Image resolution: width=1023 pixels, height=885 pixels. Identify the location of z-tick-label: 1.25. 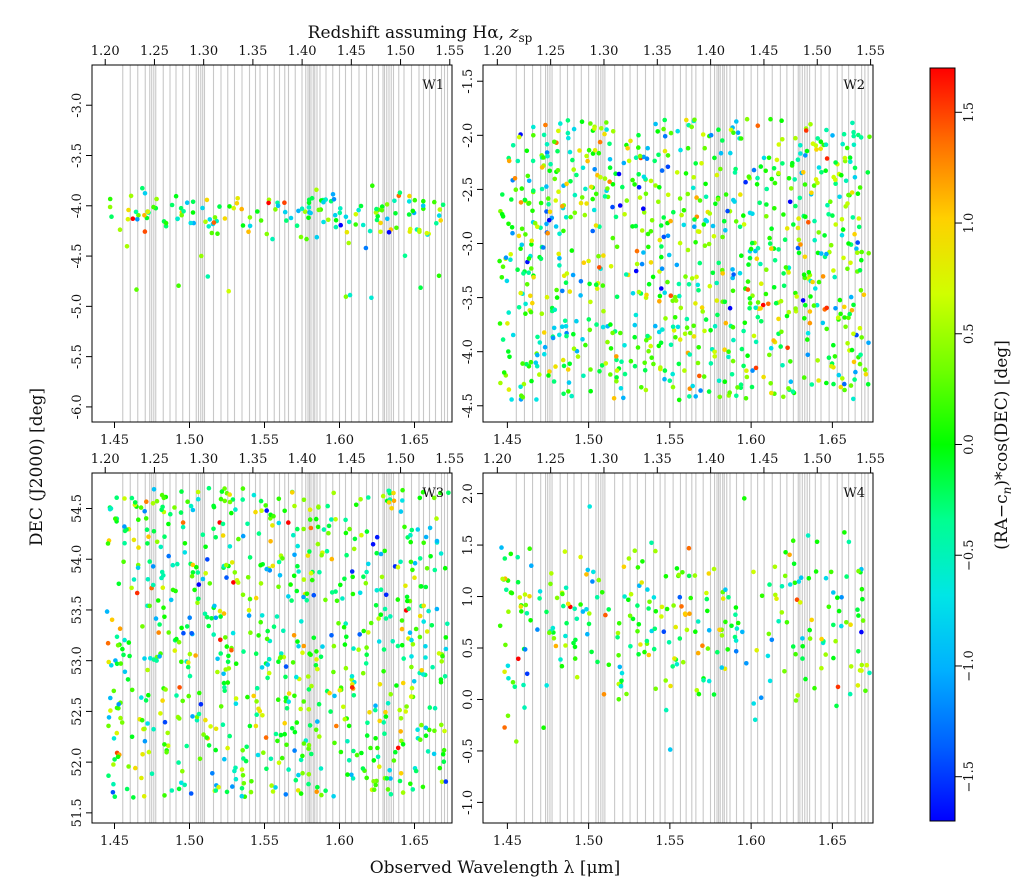
(154, 51).